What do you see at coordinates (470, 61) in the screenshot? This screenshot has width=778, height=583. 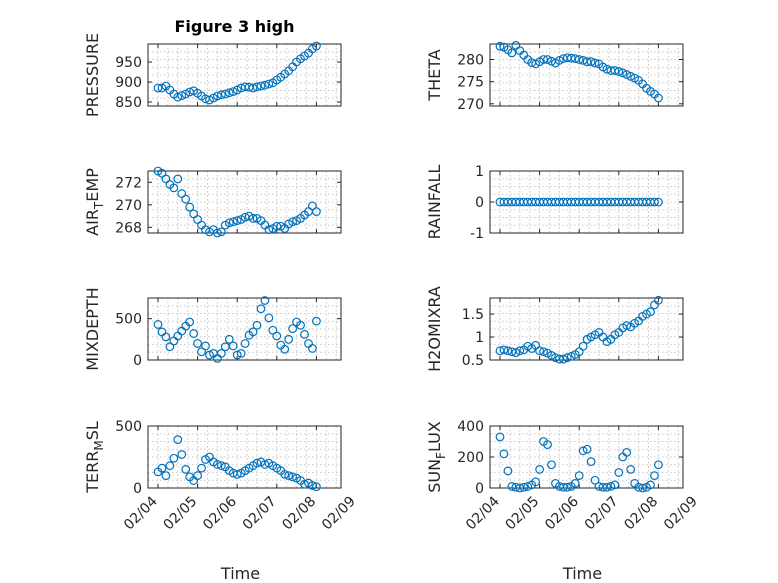 I see `y-tick-label: 280` at bounding box center [470, 61].